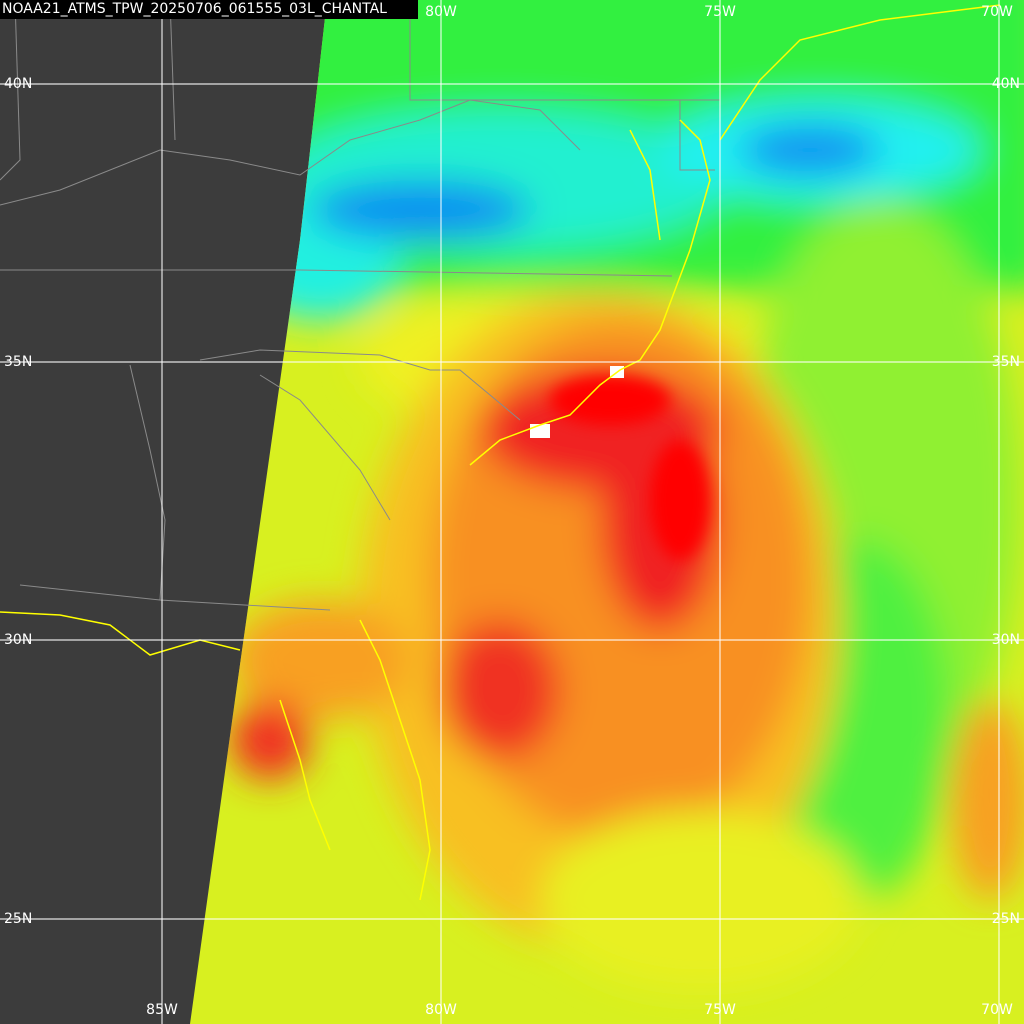 This screenshot has width=1024, height=1024. I want to click on title-background, so click(209, 9).